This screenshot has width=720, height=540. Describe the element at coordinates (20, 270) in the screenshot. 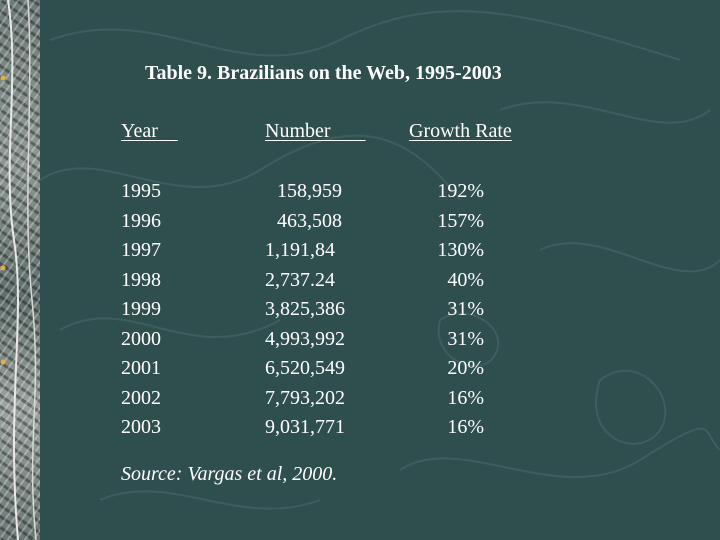

I see `decorative-map-strip` at that location.